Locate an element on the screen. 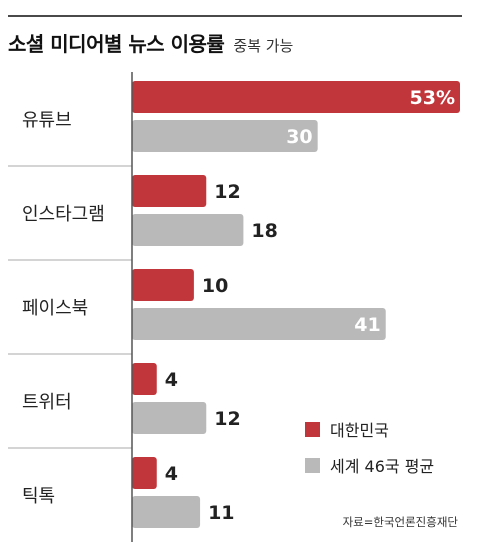 The width and height of the screenshot is (480, 550). bar-youtube-world is located at coordinates (225, 136).